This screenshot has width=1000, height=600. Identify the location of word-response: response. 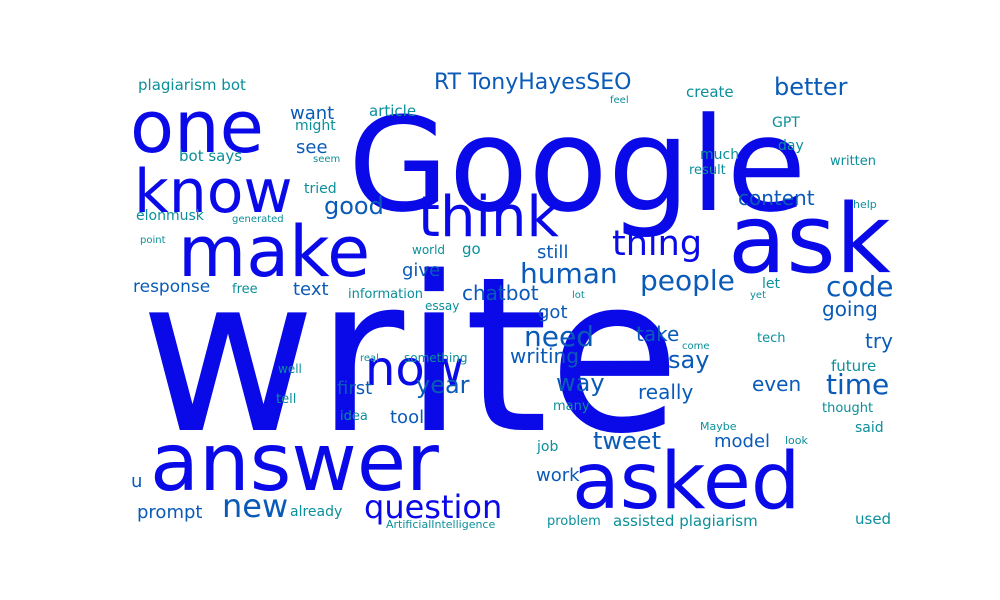
(171, 287).